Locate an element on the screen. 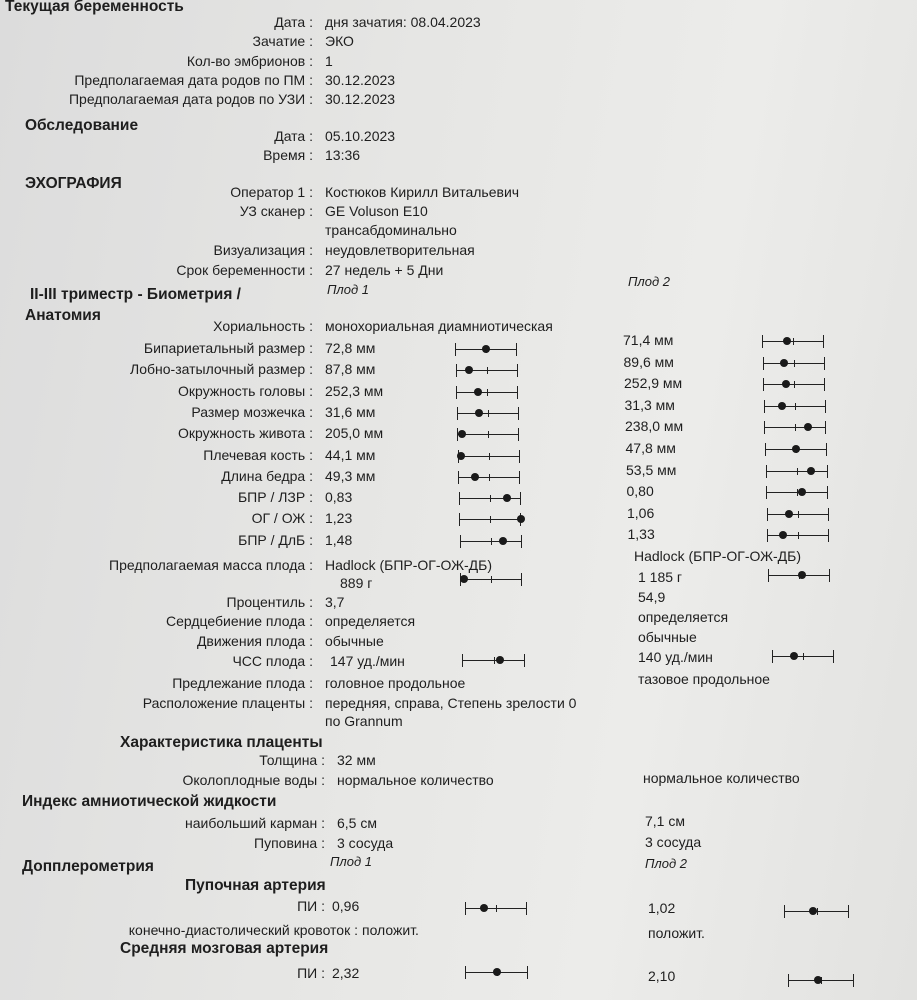  field-label-text: Плечевая кость : is located at coordinates (258, 454).